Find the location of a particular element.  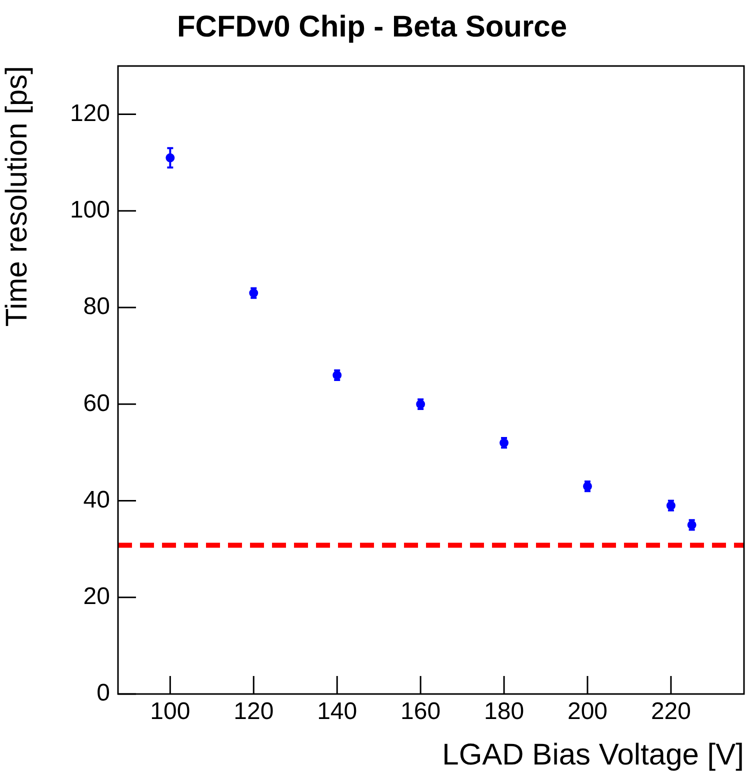

y-tick-label: 80 is located at coordinates (96, 306).